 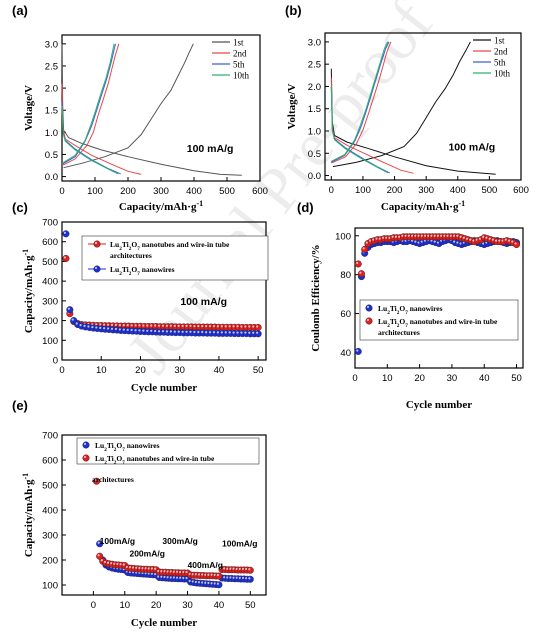 I want to click on x-tick-label: 10, so click(x=101, y=370).